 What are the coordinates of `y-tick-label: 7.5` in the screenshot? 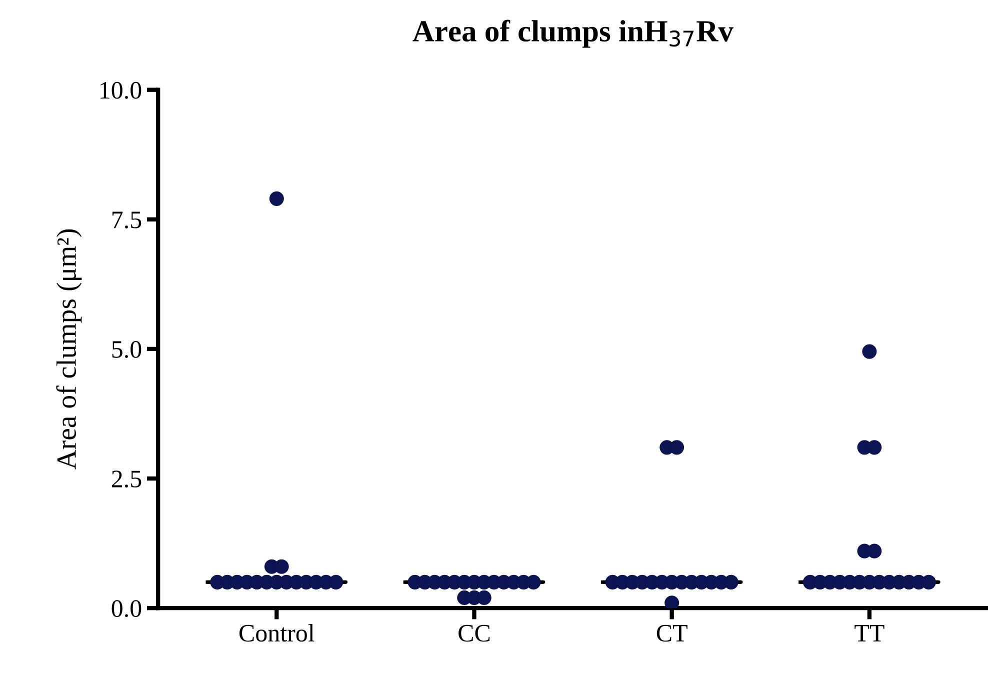 It's located at (127, 220).